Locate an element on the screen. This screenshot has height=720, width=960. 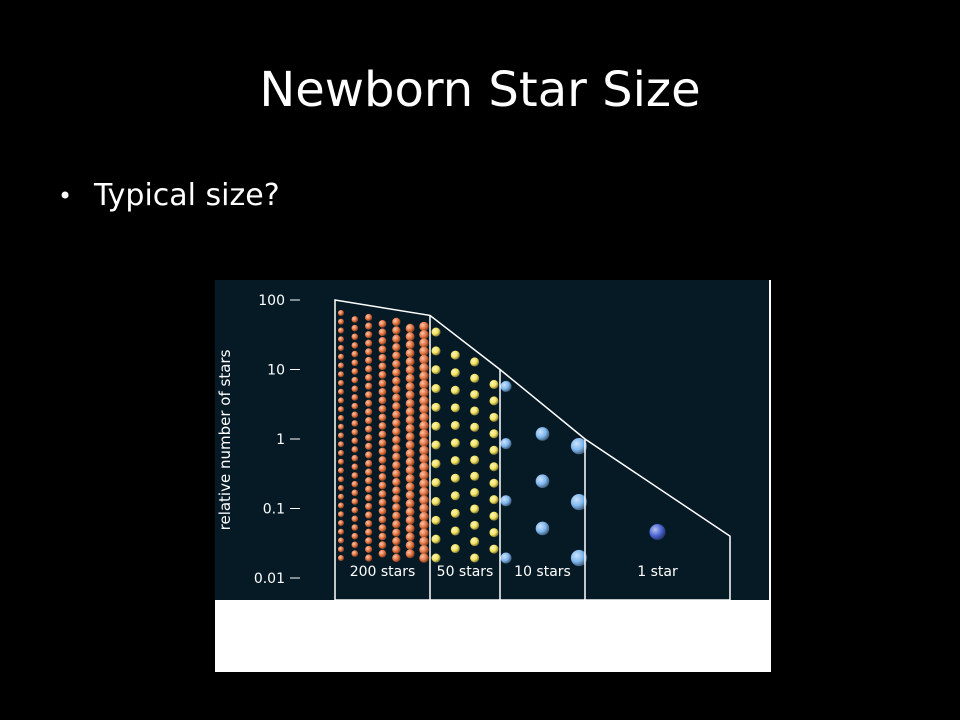
x-tick-label: 2 is located at coordinates (500, 615).